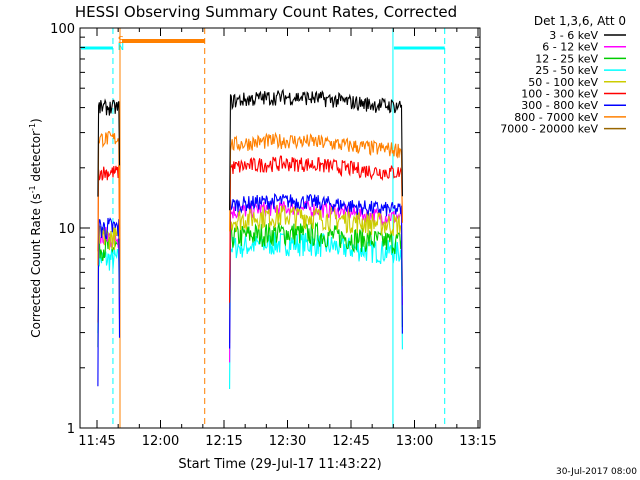  Describe the element at coordinates (121, 47) in the screenshot. I see `flag-label: N` at that location.